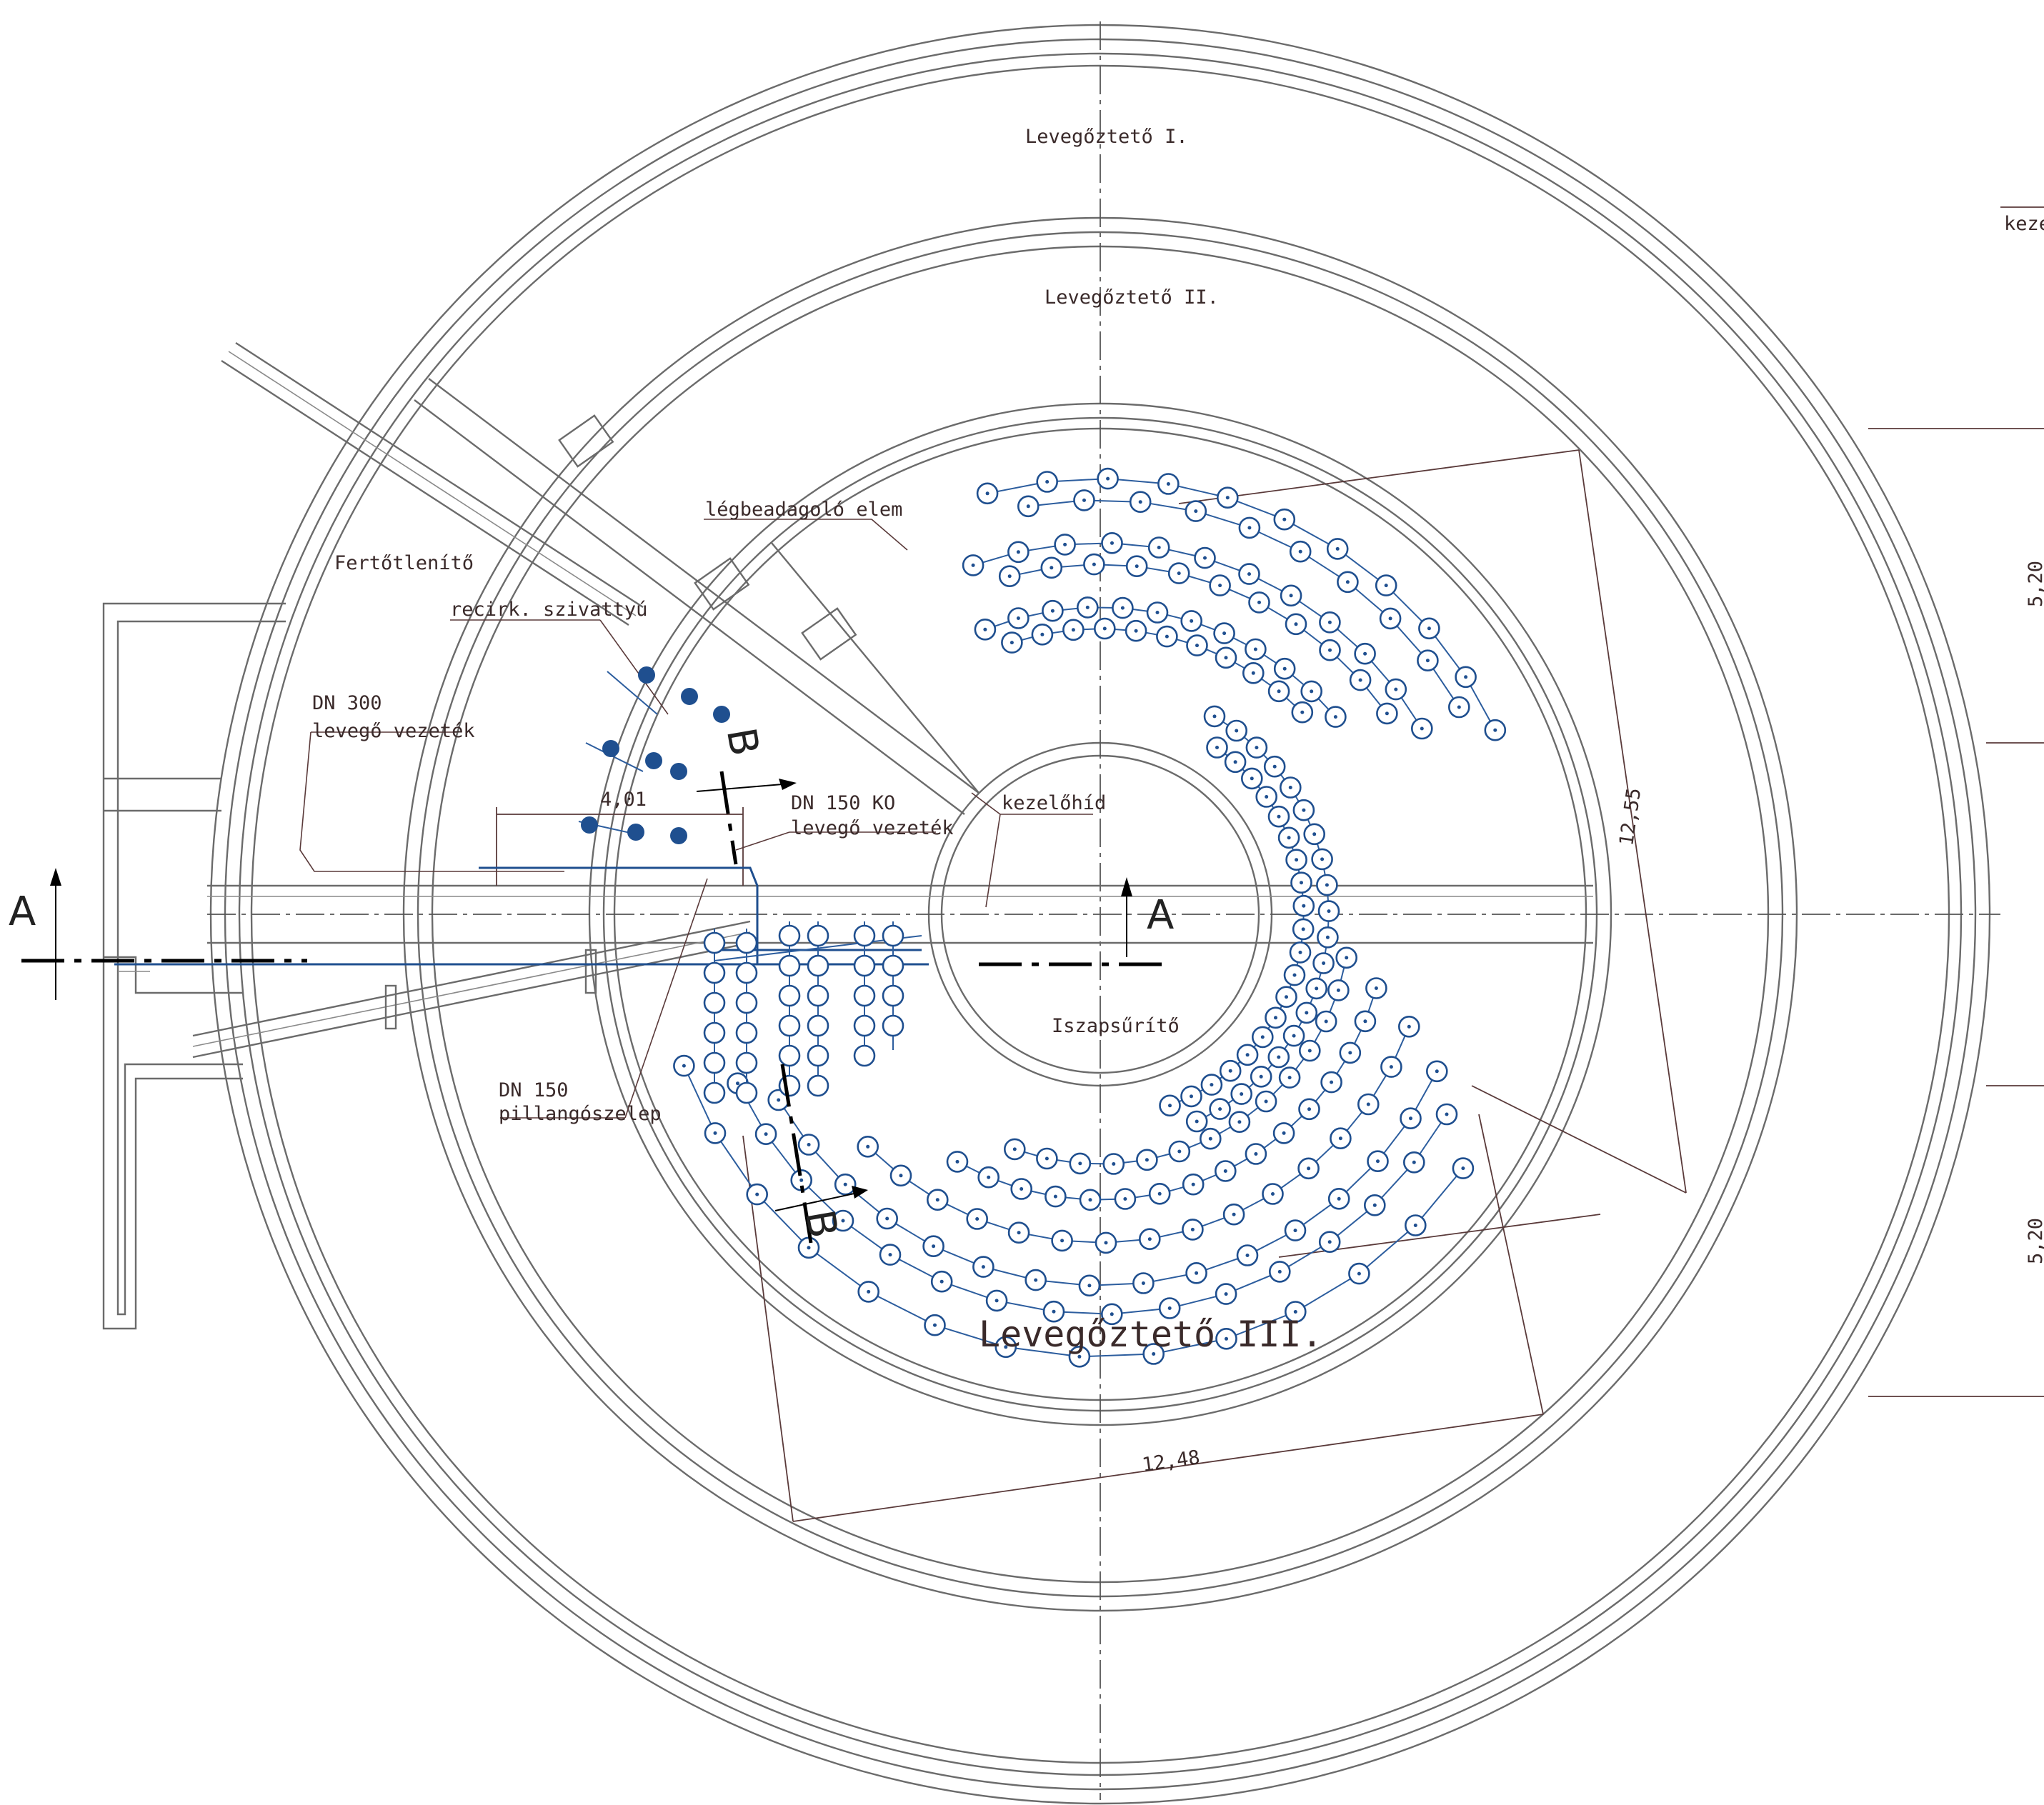  What do you see at coordinates (1106, 137) in the screenshot?
I see `aerator-1-label: Levegőztető I.` at bounding box center [1106, 137].